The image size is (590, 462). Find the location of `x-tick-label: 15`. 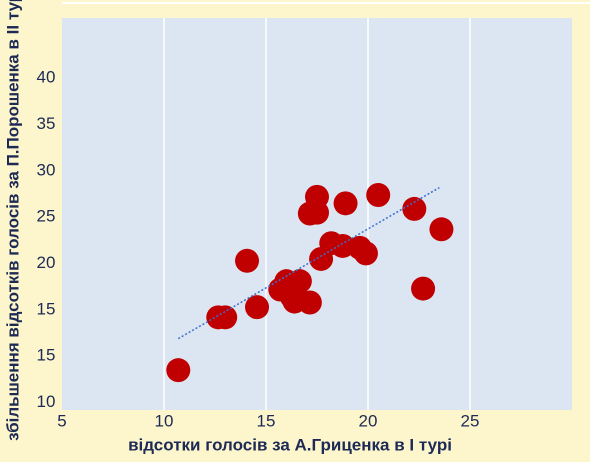

x-tick-label: 15 is located at coordinates (266, 420).